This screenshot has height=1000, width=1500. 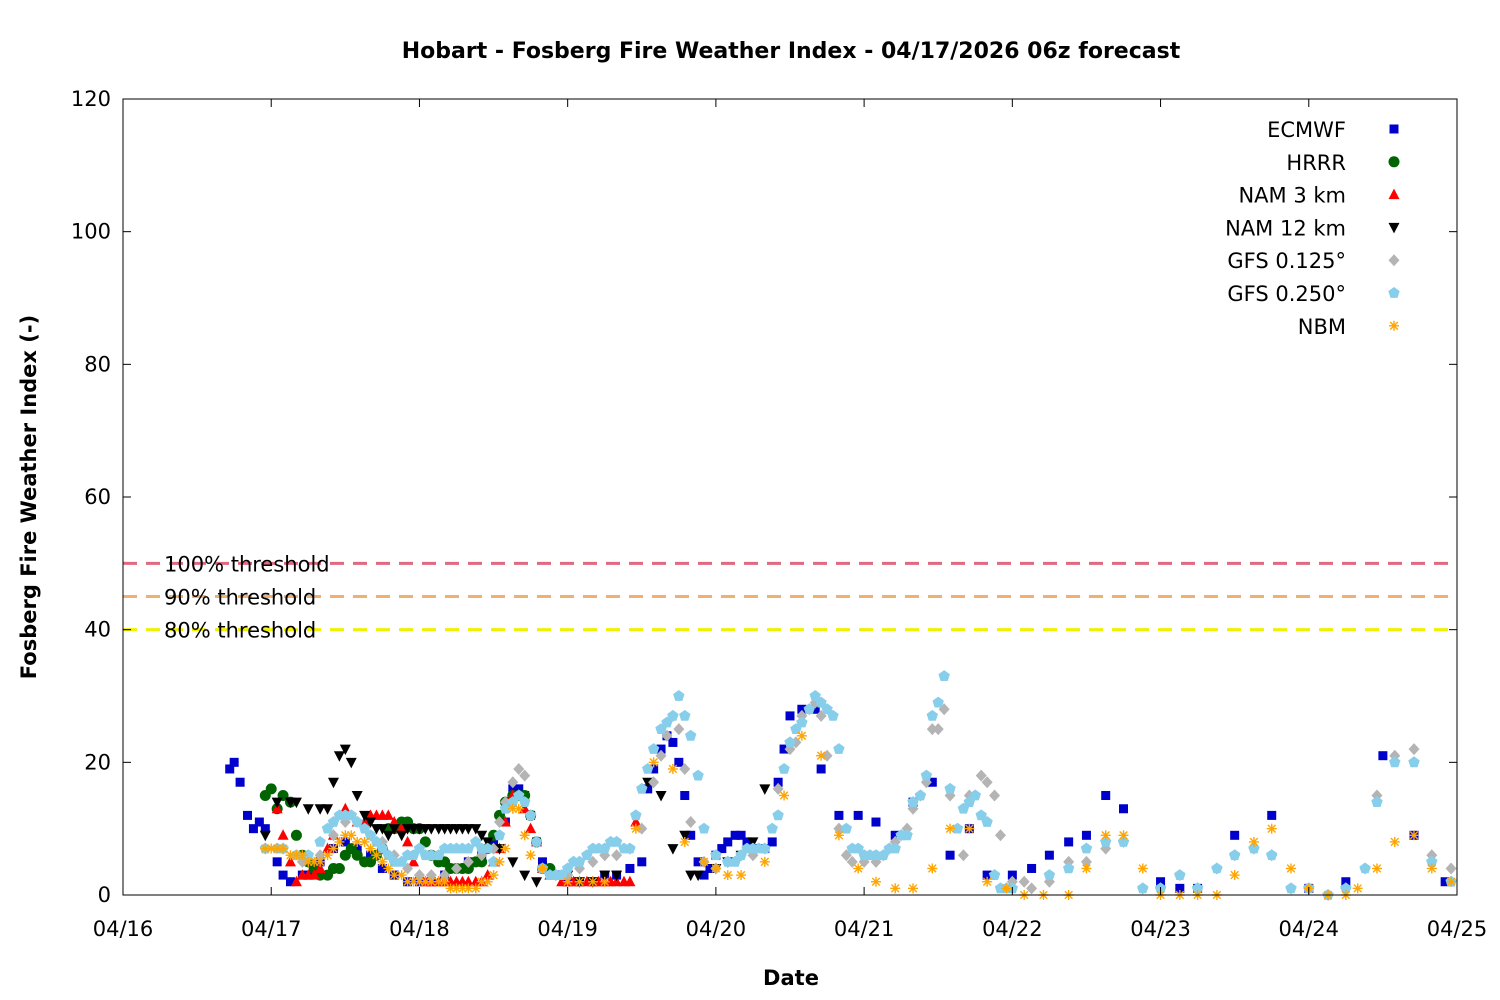 What do you see at coordinates (91, 232) in the screenshot?
I see `y-tick-label: 100` at bounding box center [91, 232].